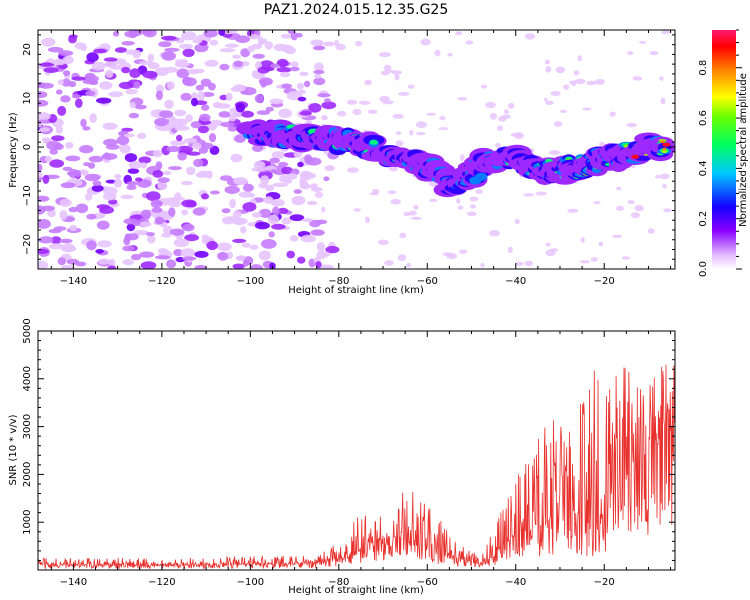  Describe the element at coordinates (27, 147) in the screenshot. I see `y-tick-label: 0` at that location.